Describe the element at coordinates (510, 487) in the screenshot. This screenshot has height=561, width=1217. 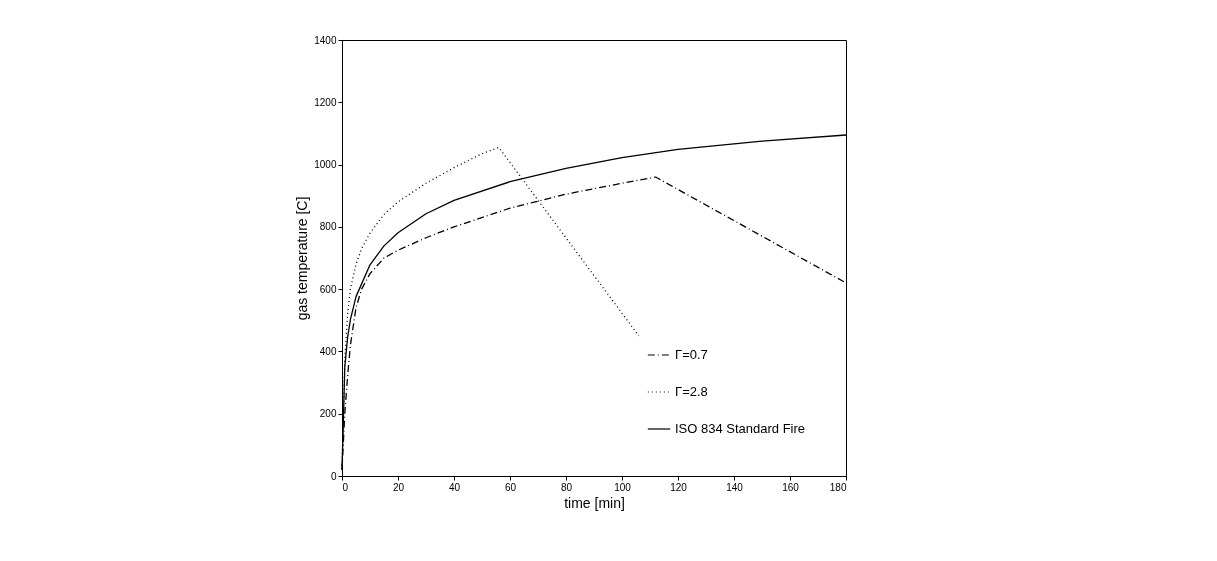
I see `x-tick-label: 60` at that location.